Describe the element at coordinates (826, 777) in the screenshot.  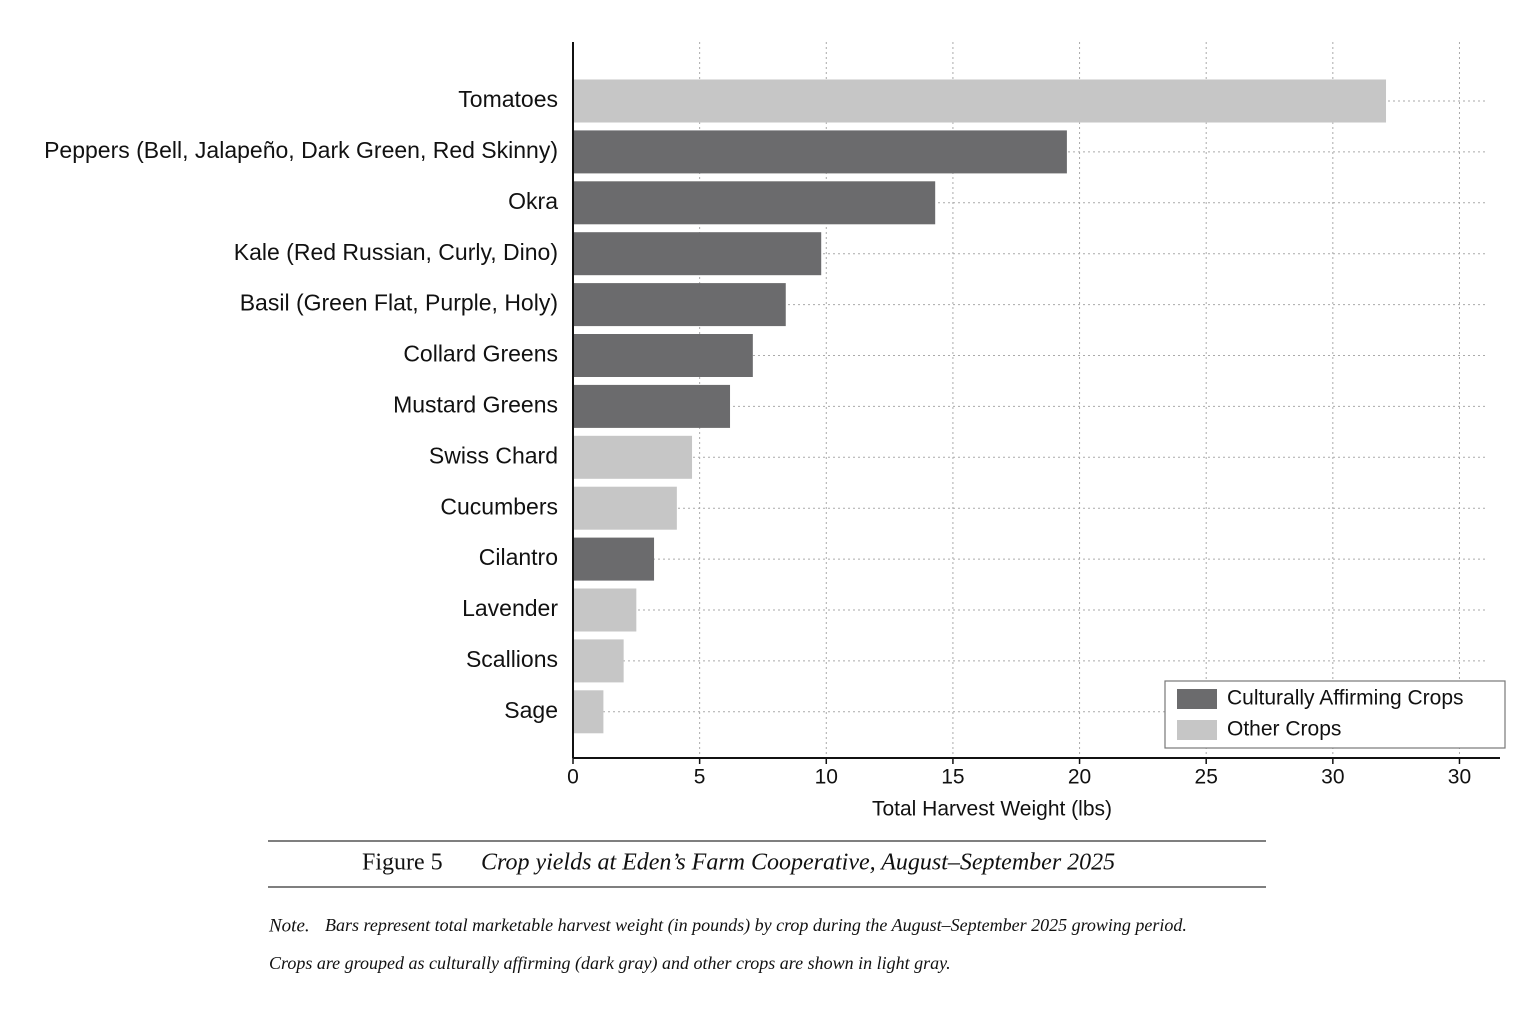
I see `x-tick-label: 10` at that location.